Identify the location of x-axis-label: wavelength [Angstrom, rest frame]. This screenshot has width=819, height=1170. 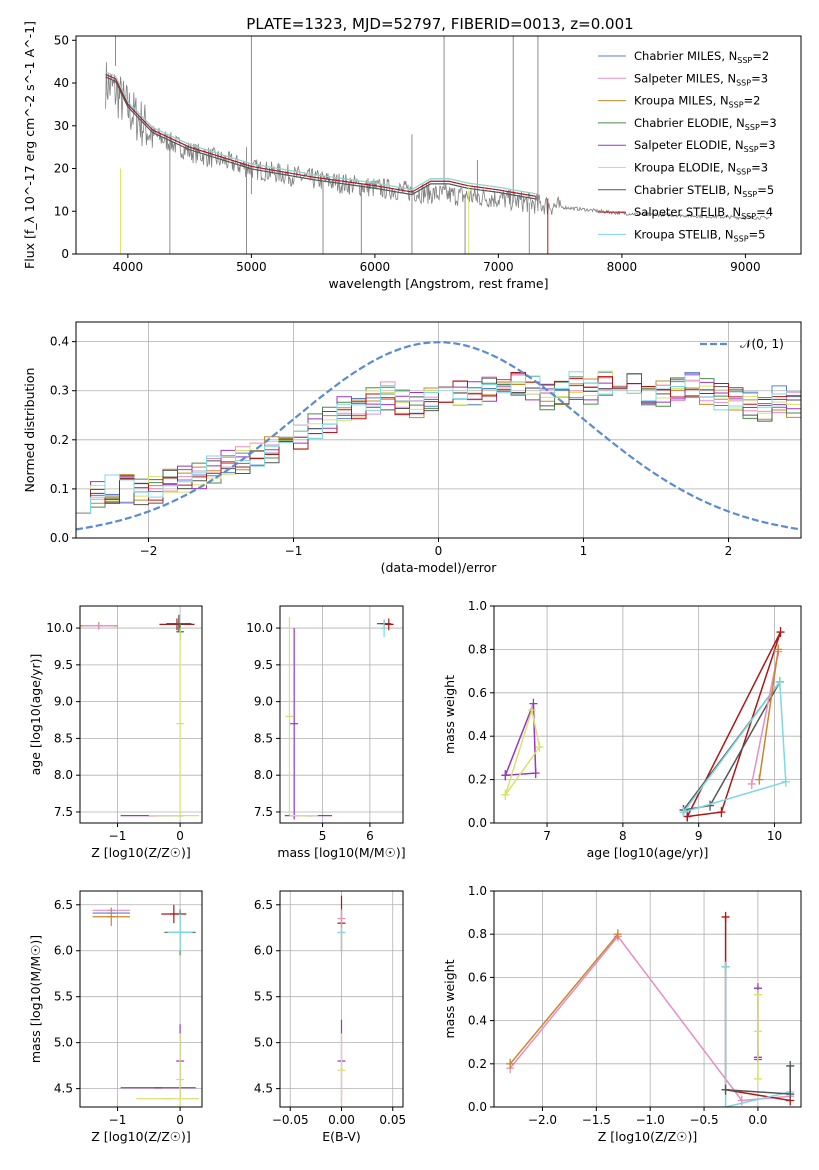
(438, 283).